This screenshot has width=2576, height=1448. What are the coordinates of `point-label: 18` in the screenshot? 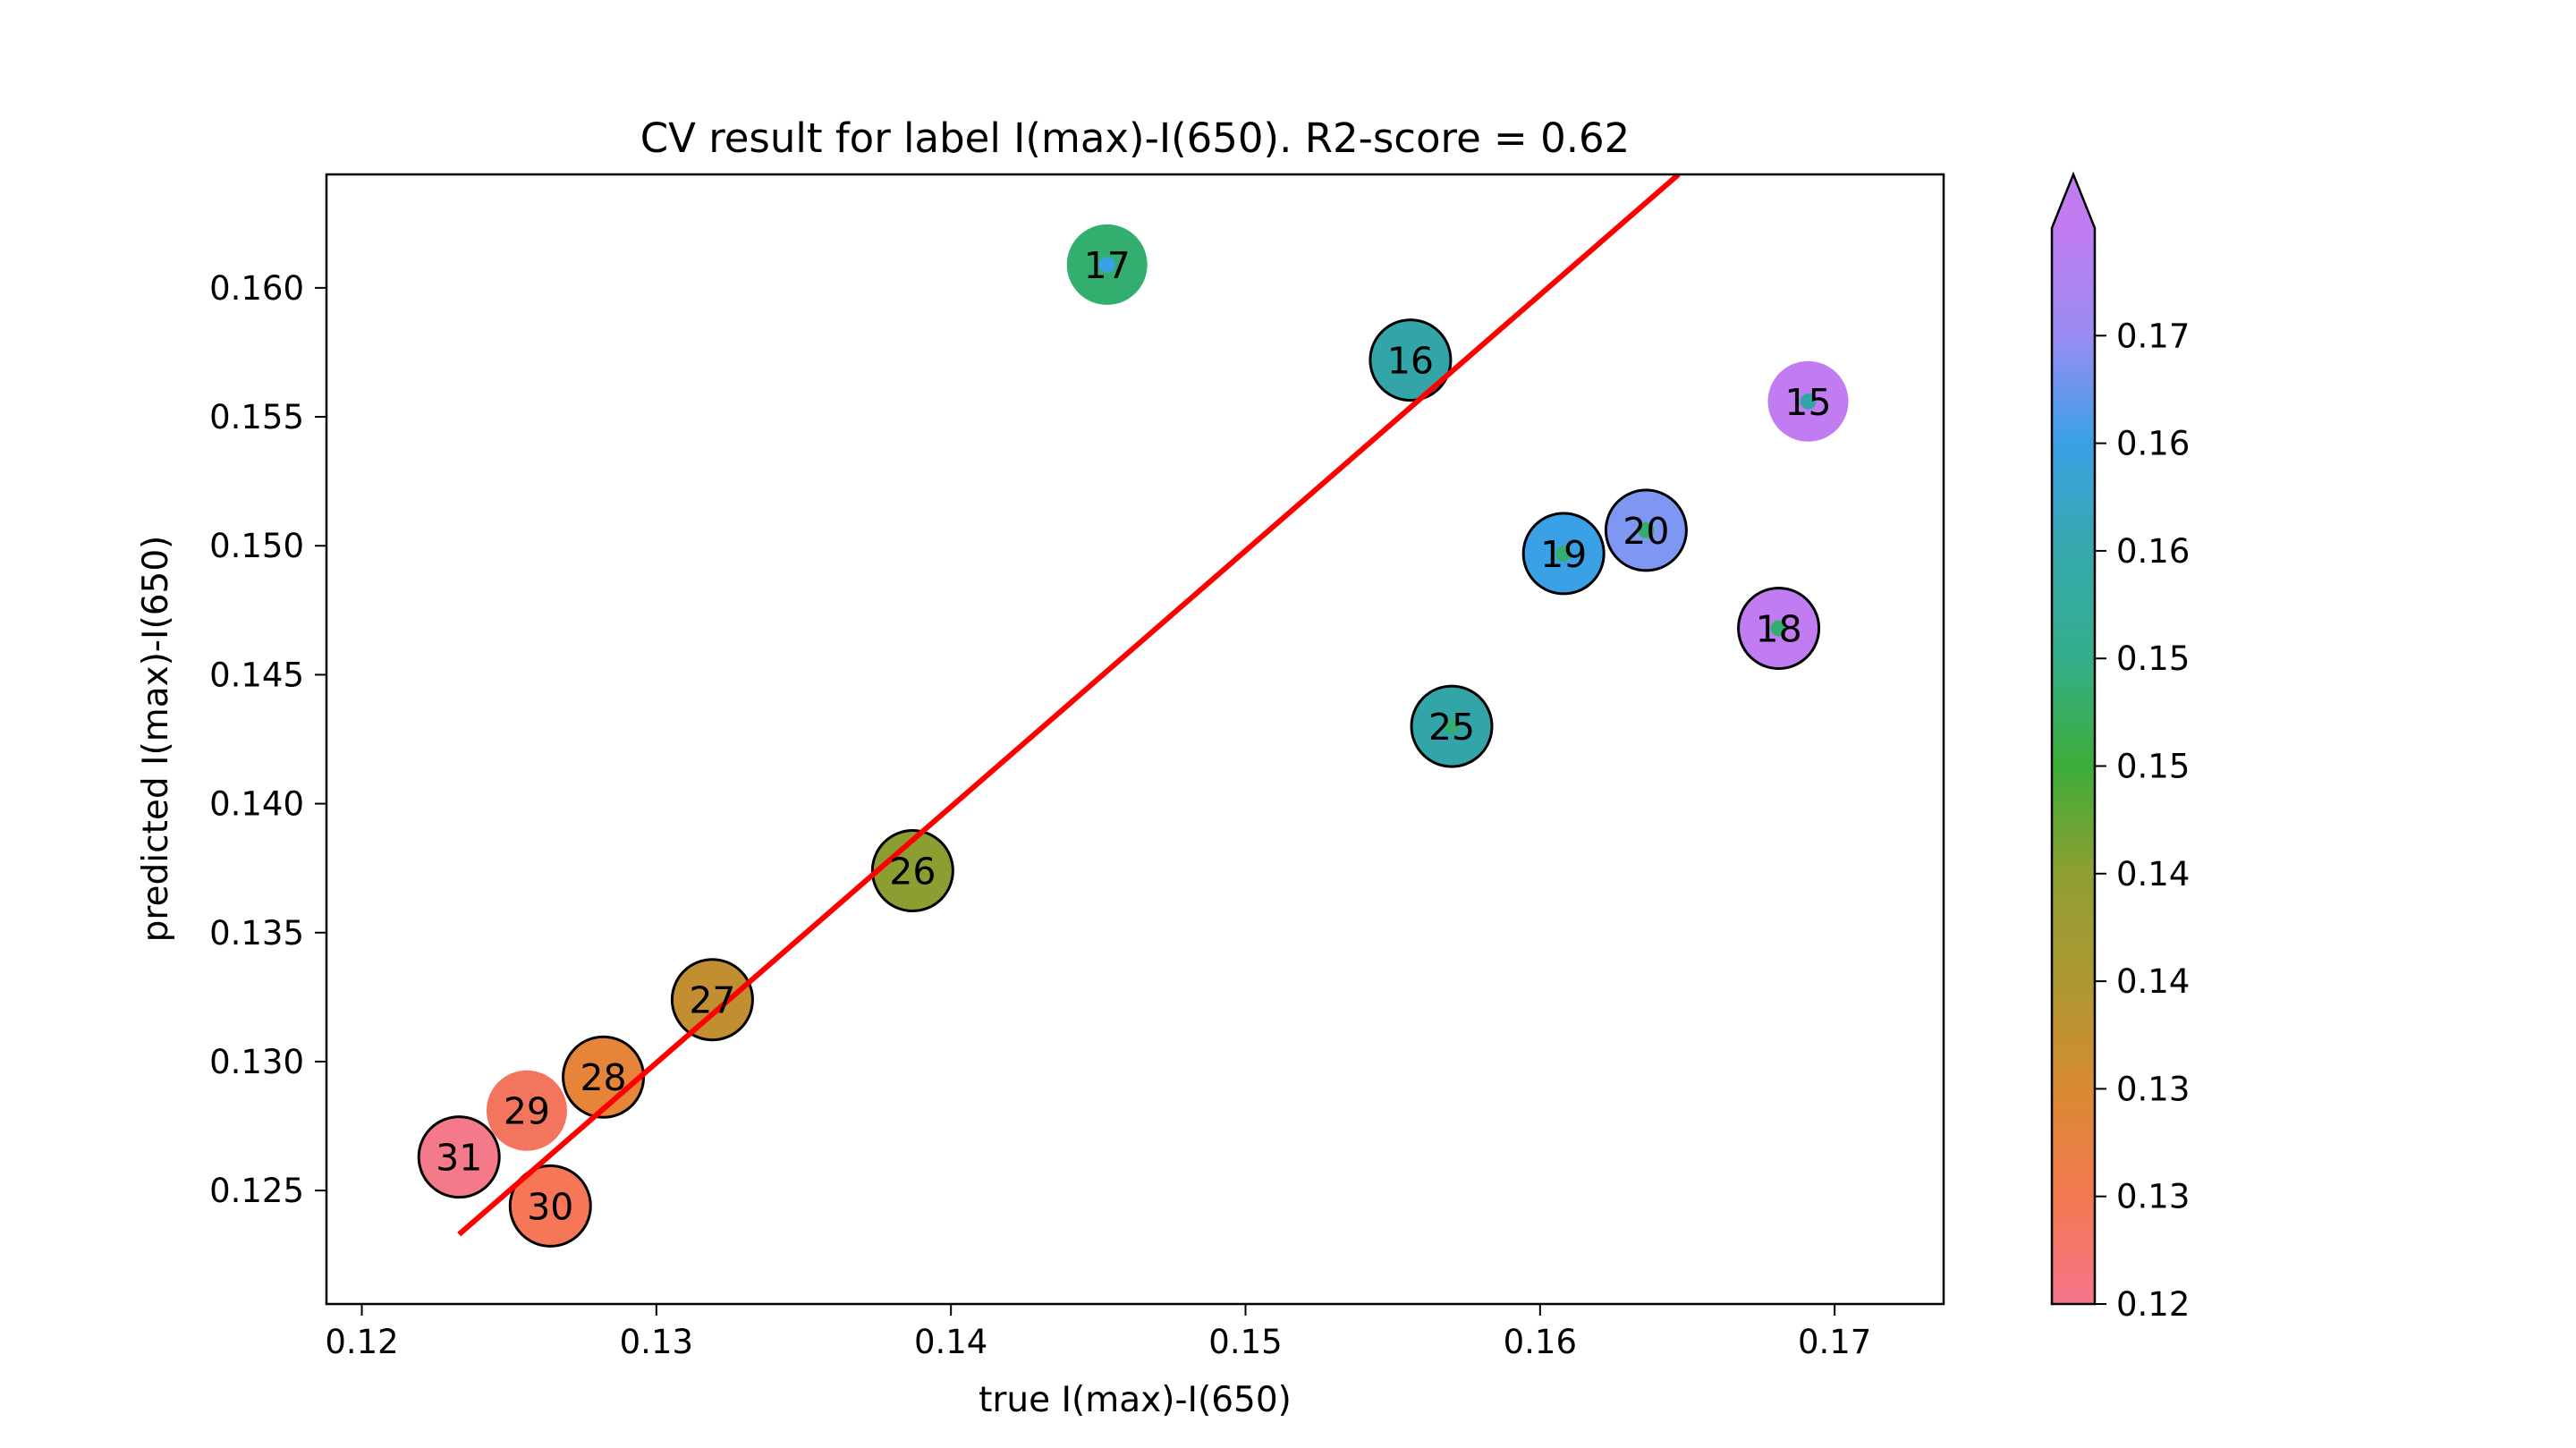 It's located at (1778, 629).